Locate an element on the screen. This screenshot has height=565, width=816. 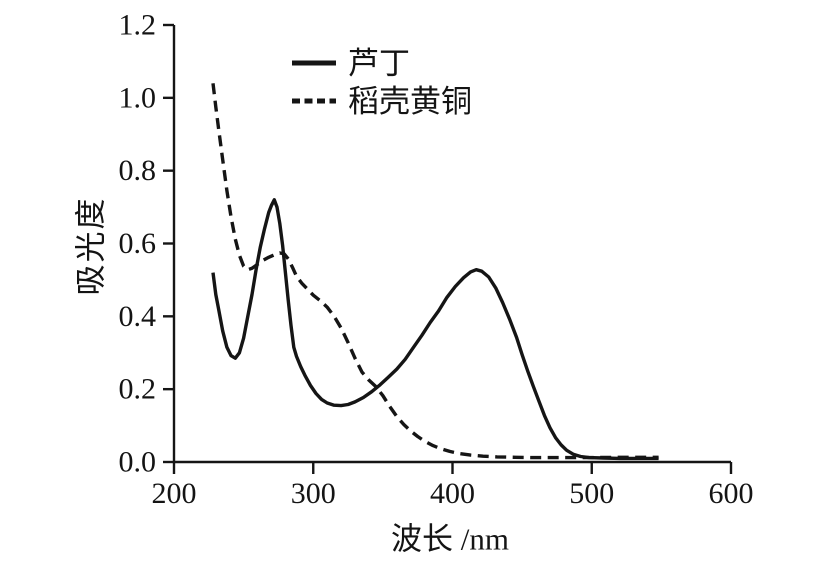
legend-item-rice-husk-flavonoid: 稻壳黄铜 is located at coordinates (381, 101).